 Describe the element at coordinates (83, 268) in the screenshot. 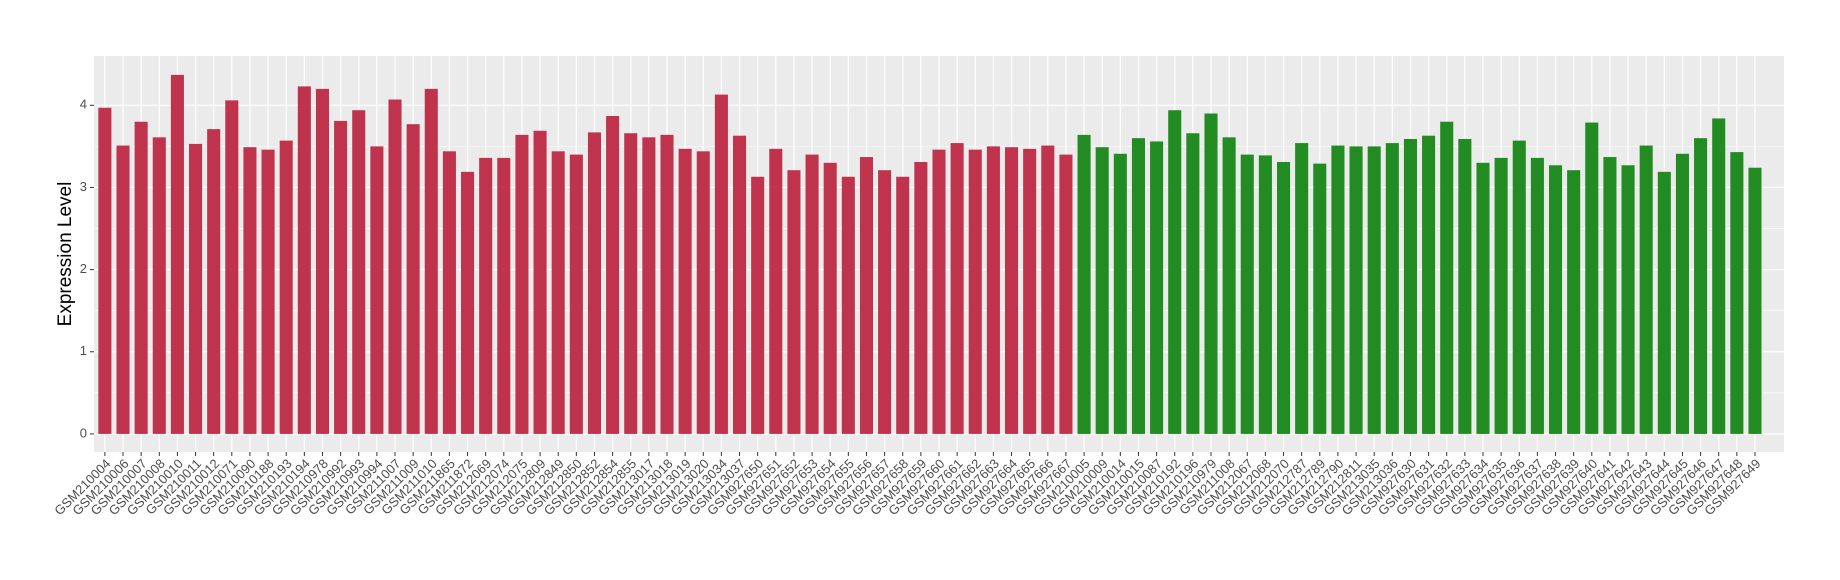

I see `y-tick-label: 2` at that location.